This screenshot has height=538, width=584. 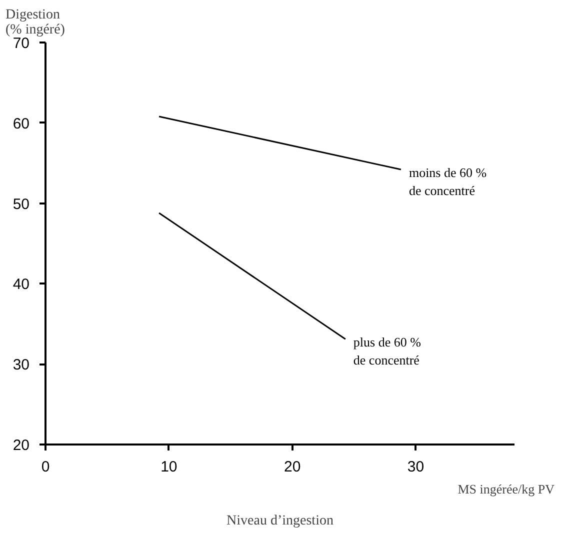 What do you see at coordinates (21, 123) in the screenshot?
I see `y-tick-label: 60` at bounding box center [21, 123].